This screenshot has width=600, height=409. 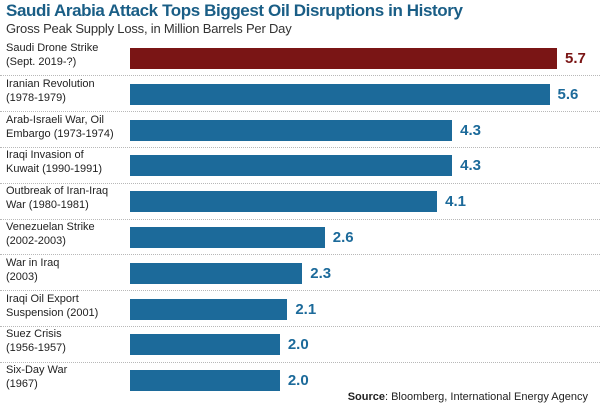 I want to click on category-label: Iranian Revolution (1978-1979), so click(x=67, y=91).